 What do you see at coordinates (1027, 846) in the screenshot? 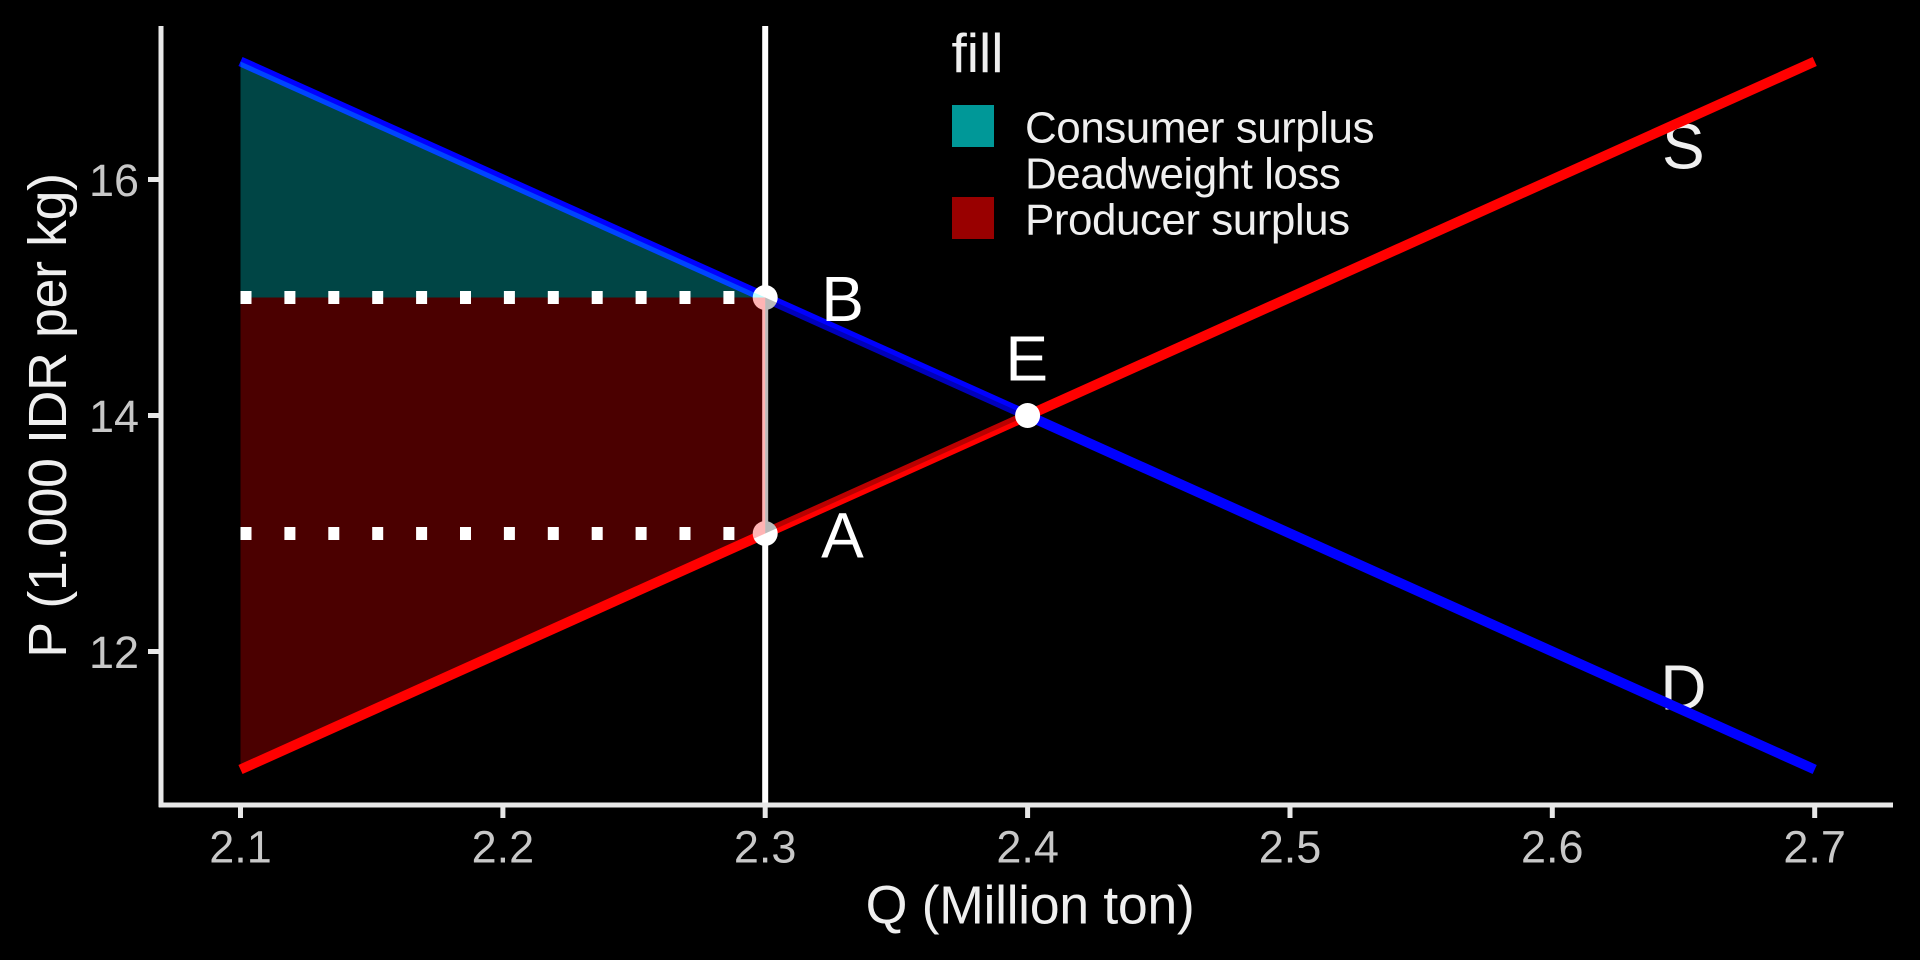
I see `svg-text: 2.4` at bounding box center [1027, 846].